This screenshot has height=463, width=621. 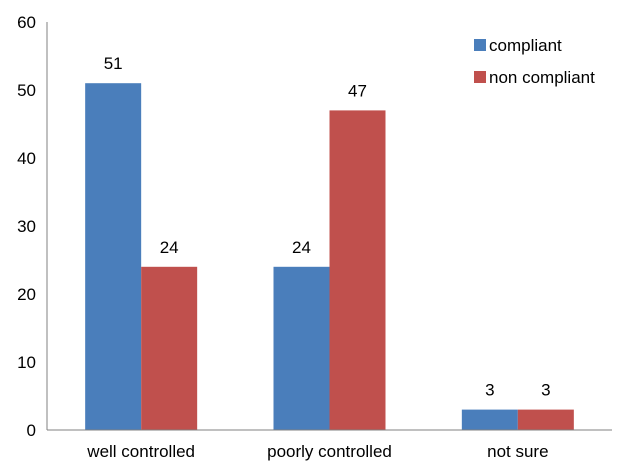 I want to click on x-tick-label: well controlled, so click(x=140, y=451).